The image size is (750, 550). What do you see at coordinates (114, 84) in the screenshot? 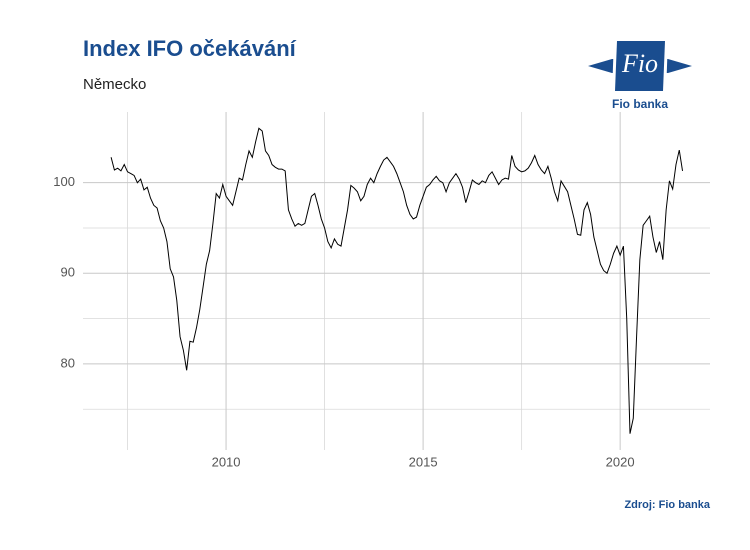
I see `chart-subtitle: Německo` at bounding box center [114, 84].